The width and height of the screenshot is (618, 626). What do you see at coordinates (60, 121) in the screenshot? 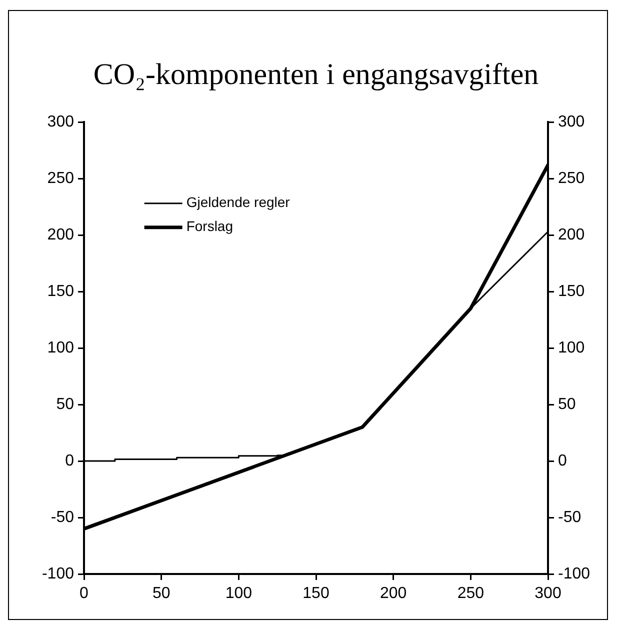
I see `y-tick-label: 300` at bounding box center [60, 121].